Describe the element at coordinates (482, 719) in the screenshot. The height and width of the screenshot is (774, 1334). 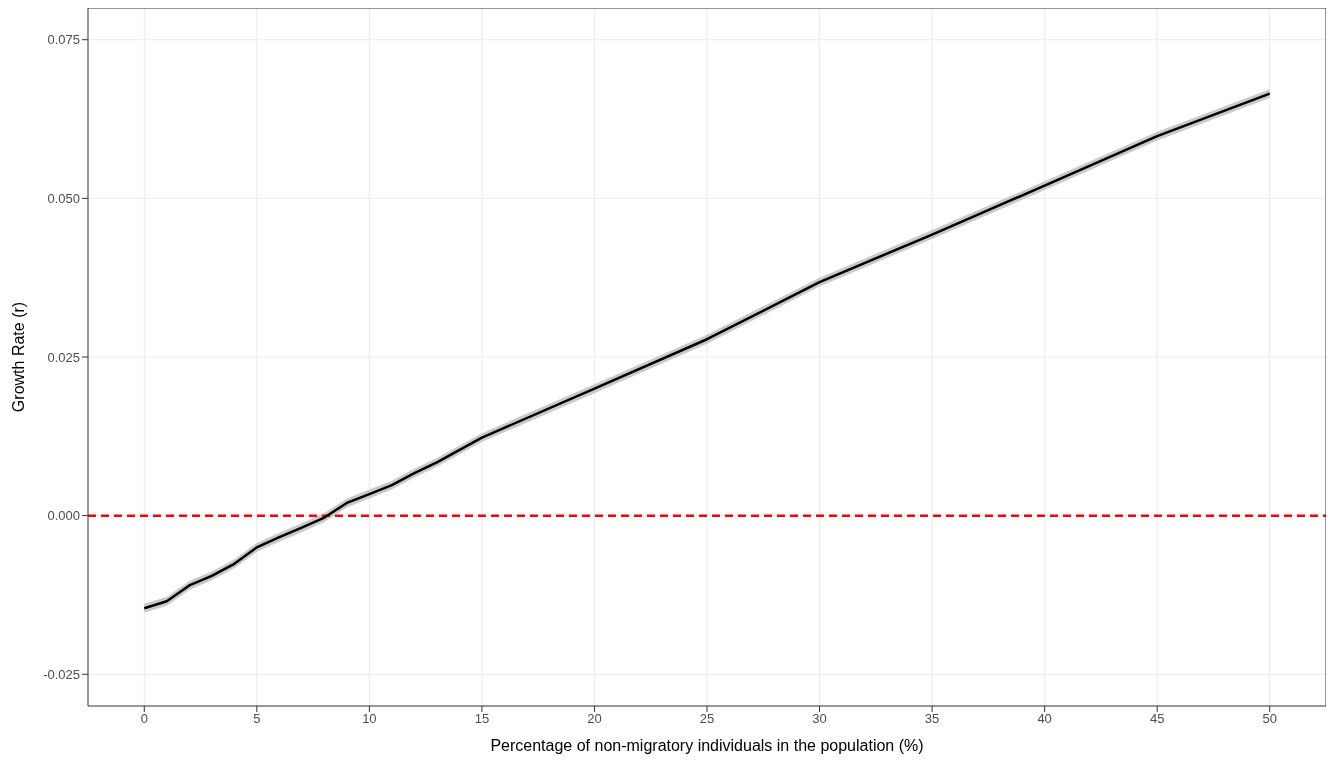
I see `x-tick-label: 15` at that location.